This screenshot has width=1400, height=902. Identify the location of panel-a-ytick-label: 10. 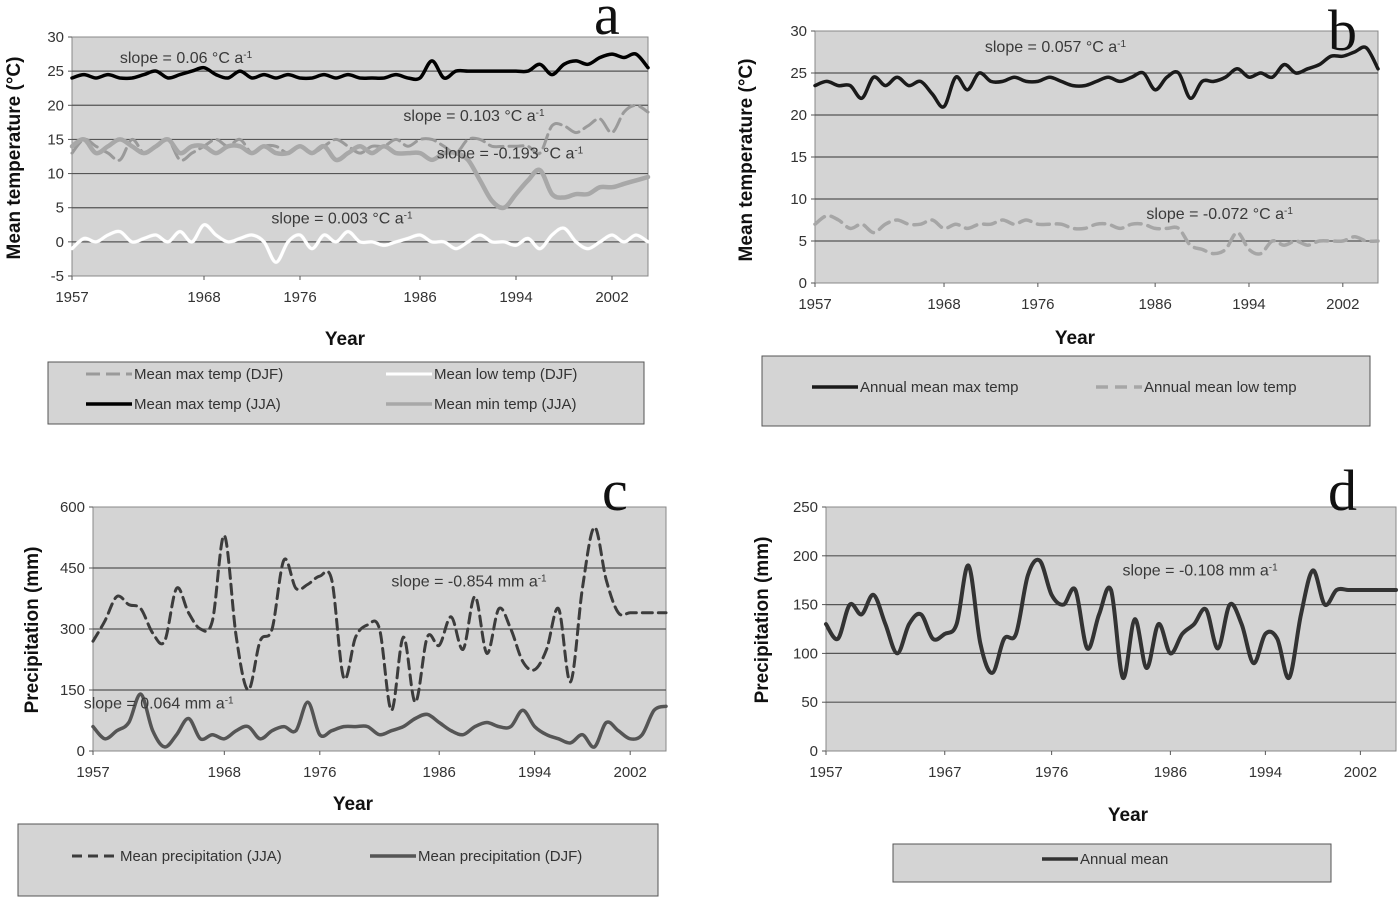
(55, 174).